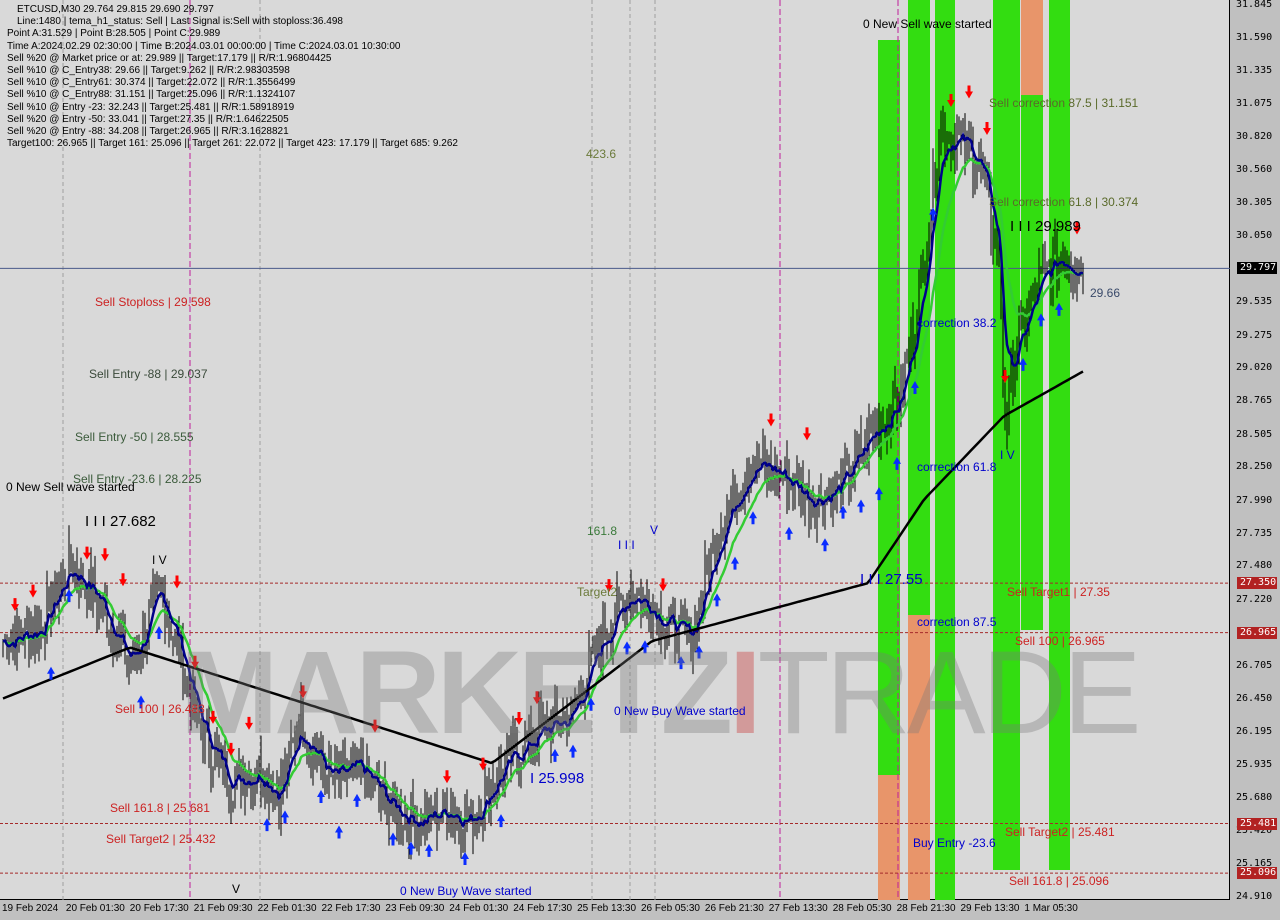 The image size is (1280, 920). Describe the element at coordinates (134, 437) in the screenshot. I see `chart-annotation: Sell Entry -50 | 28.555` at that location.